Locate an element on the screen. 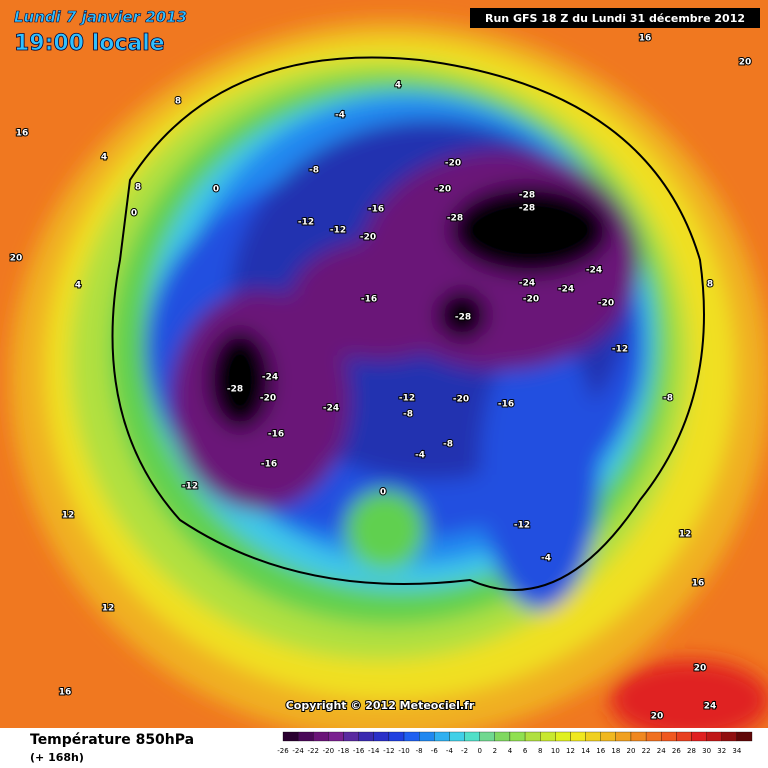  legend-label: 18 is located at coordinates (615, 751).